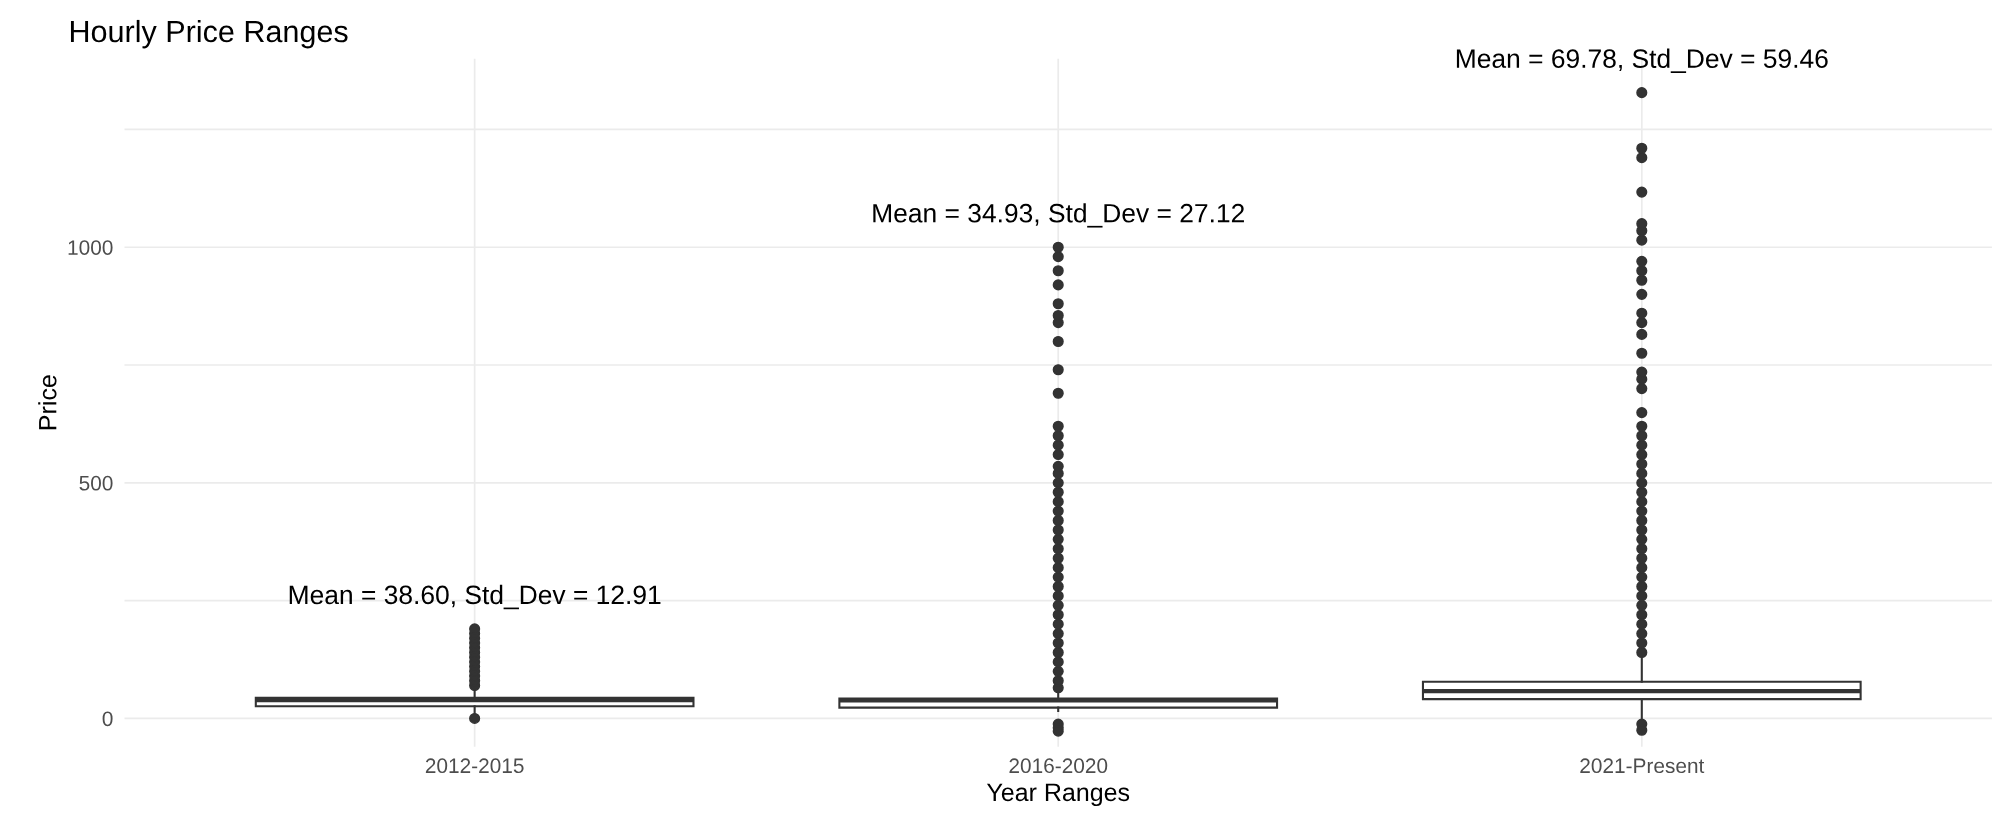  What do you see at coordinates (474, 766) in the screenshot?
I see `x-tick-label: 2012-2015` at bounding box center [474, 766].